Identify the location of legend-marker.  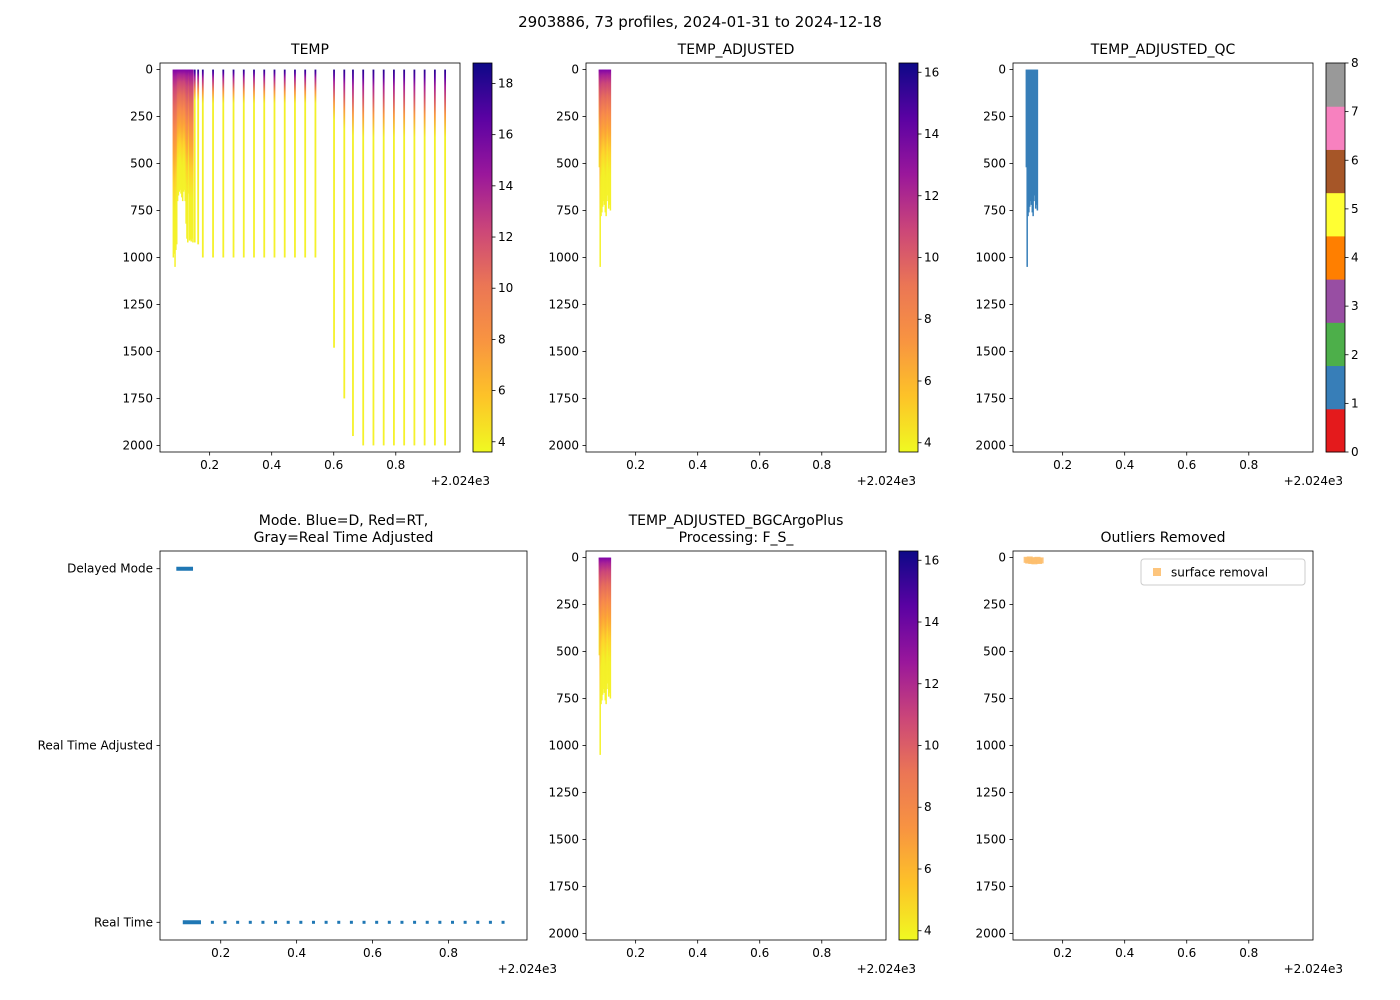
(1157, 572).